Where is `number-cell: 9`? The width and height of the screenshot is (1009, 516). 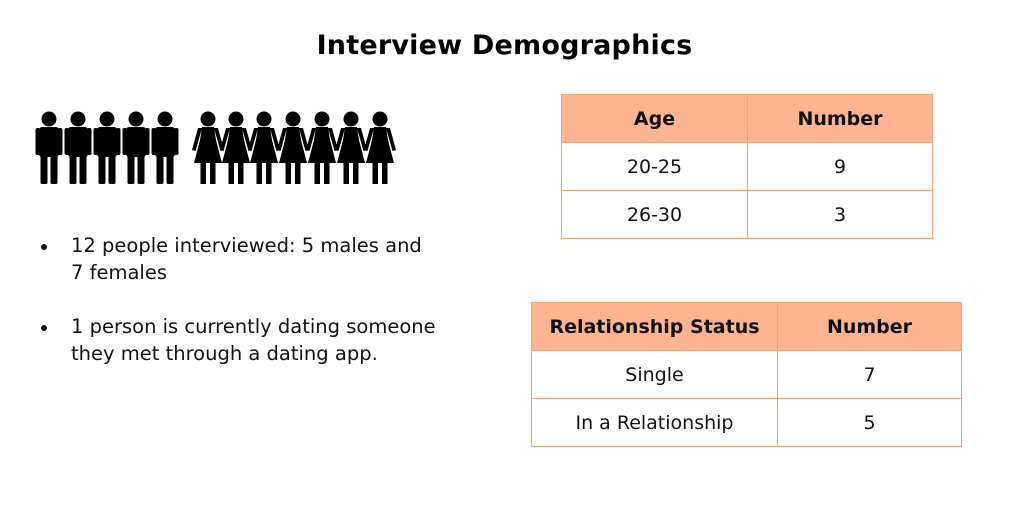 number-cell: 9 is located at coordinates (840, 166).